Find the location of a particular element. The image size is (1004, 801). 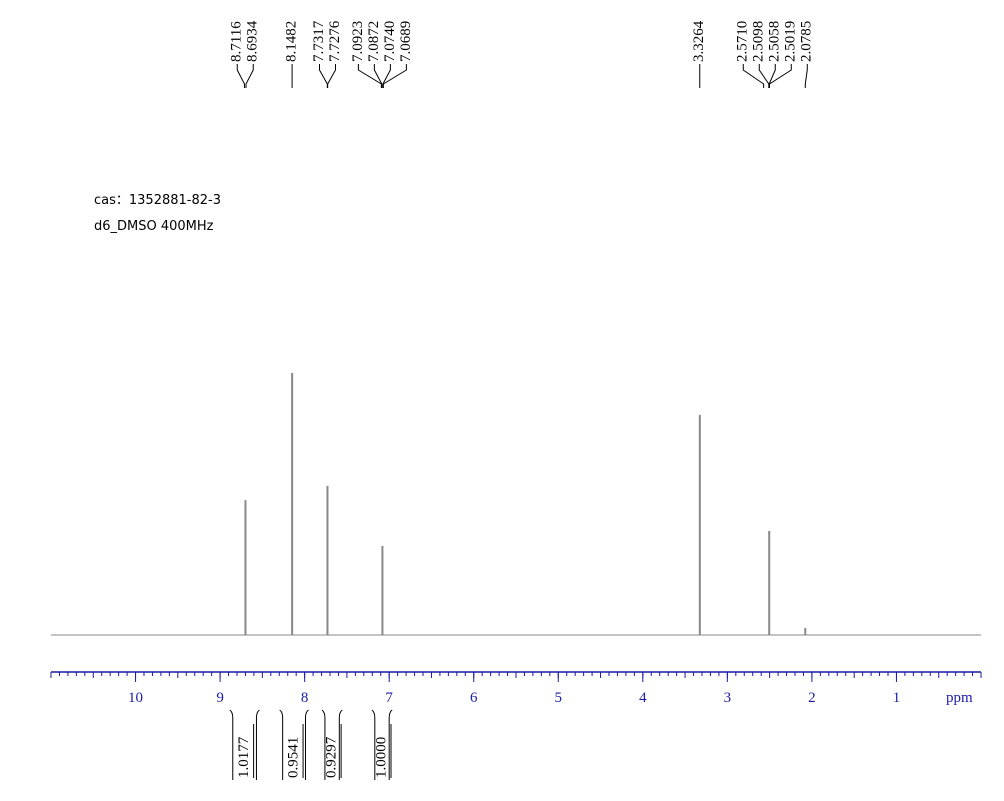

peak-label: 2.0785 is located at coordinates (807, 41).